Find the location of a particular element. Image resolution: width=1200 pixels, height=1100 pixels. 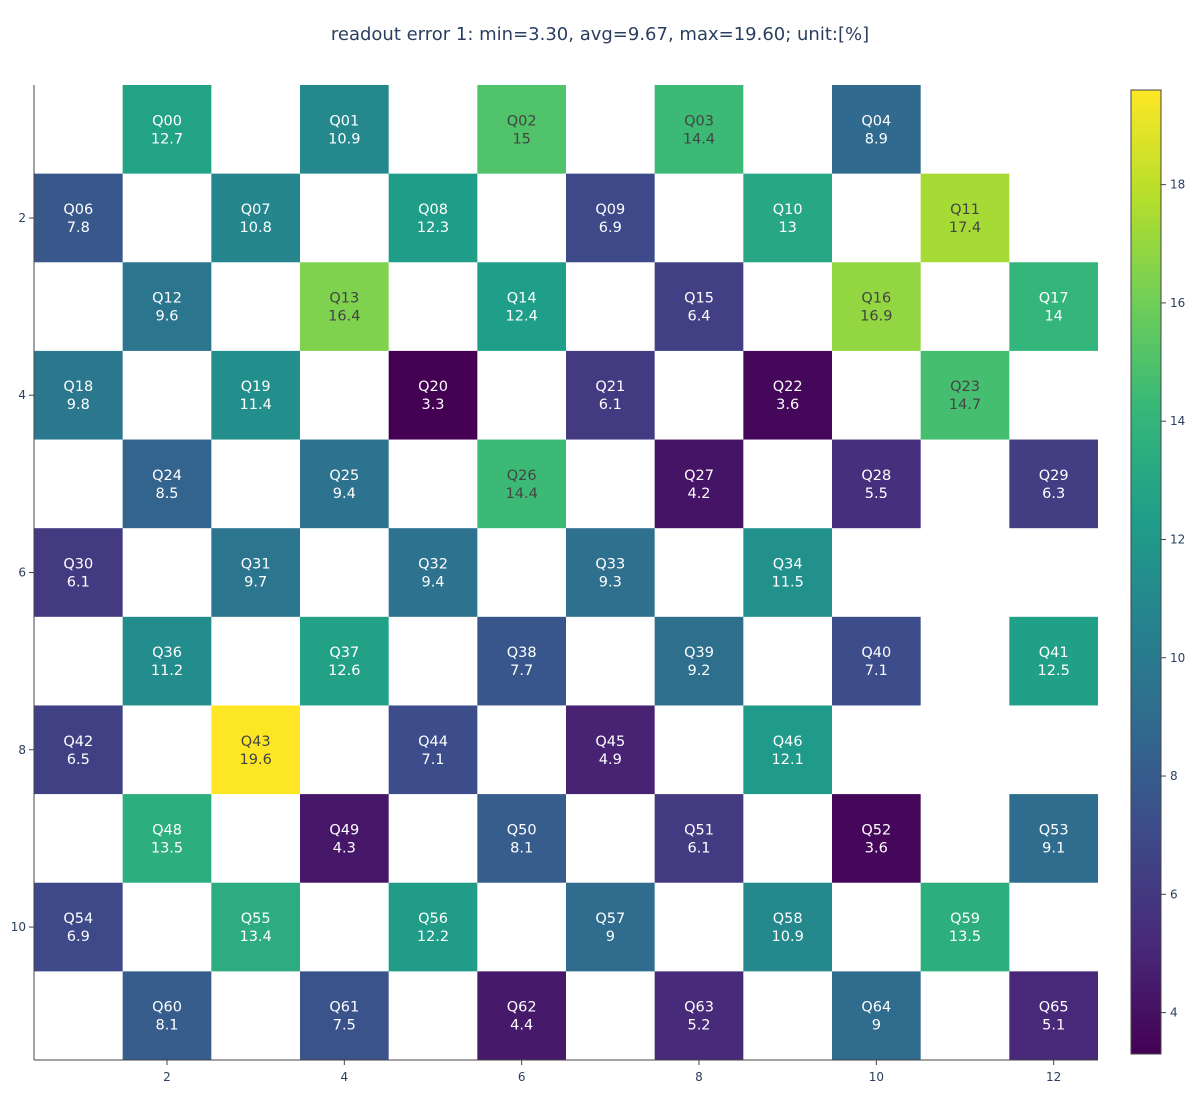

heatmap-cell-q64 is located at coordinates (876, 1015).